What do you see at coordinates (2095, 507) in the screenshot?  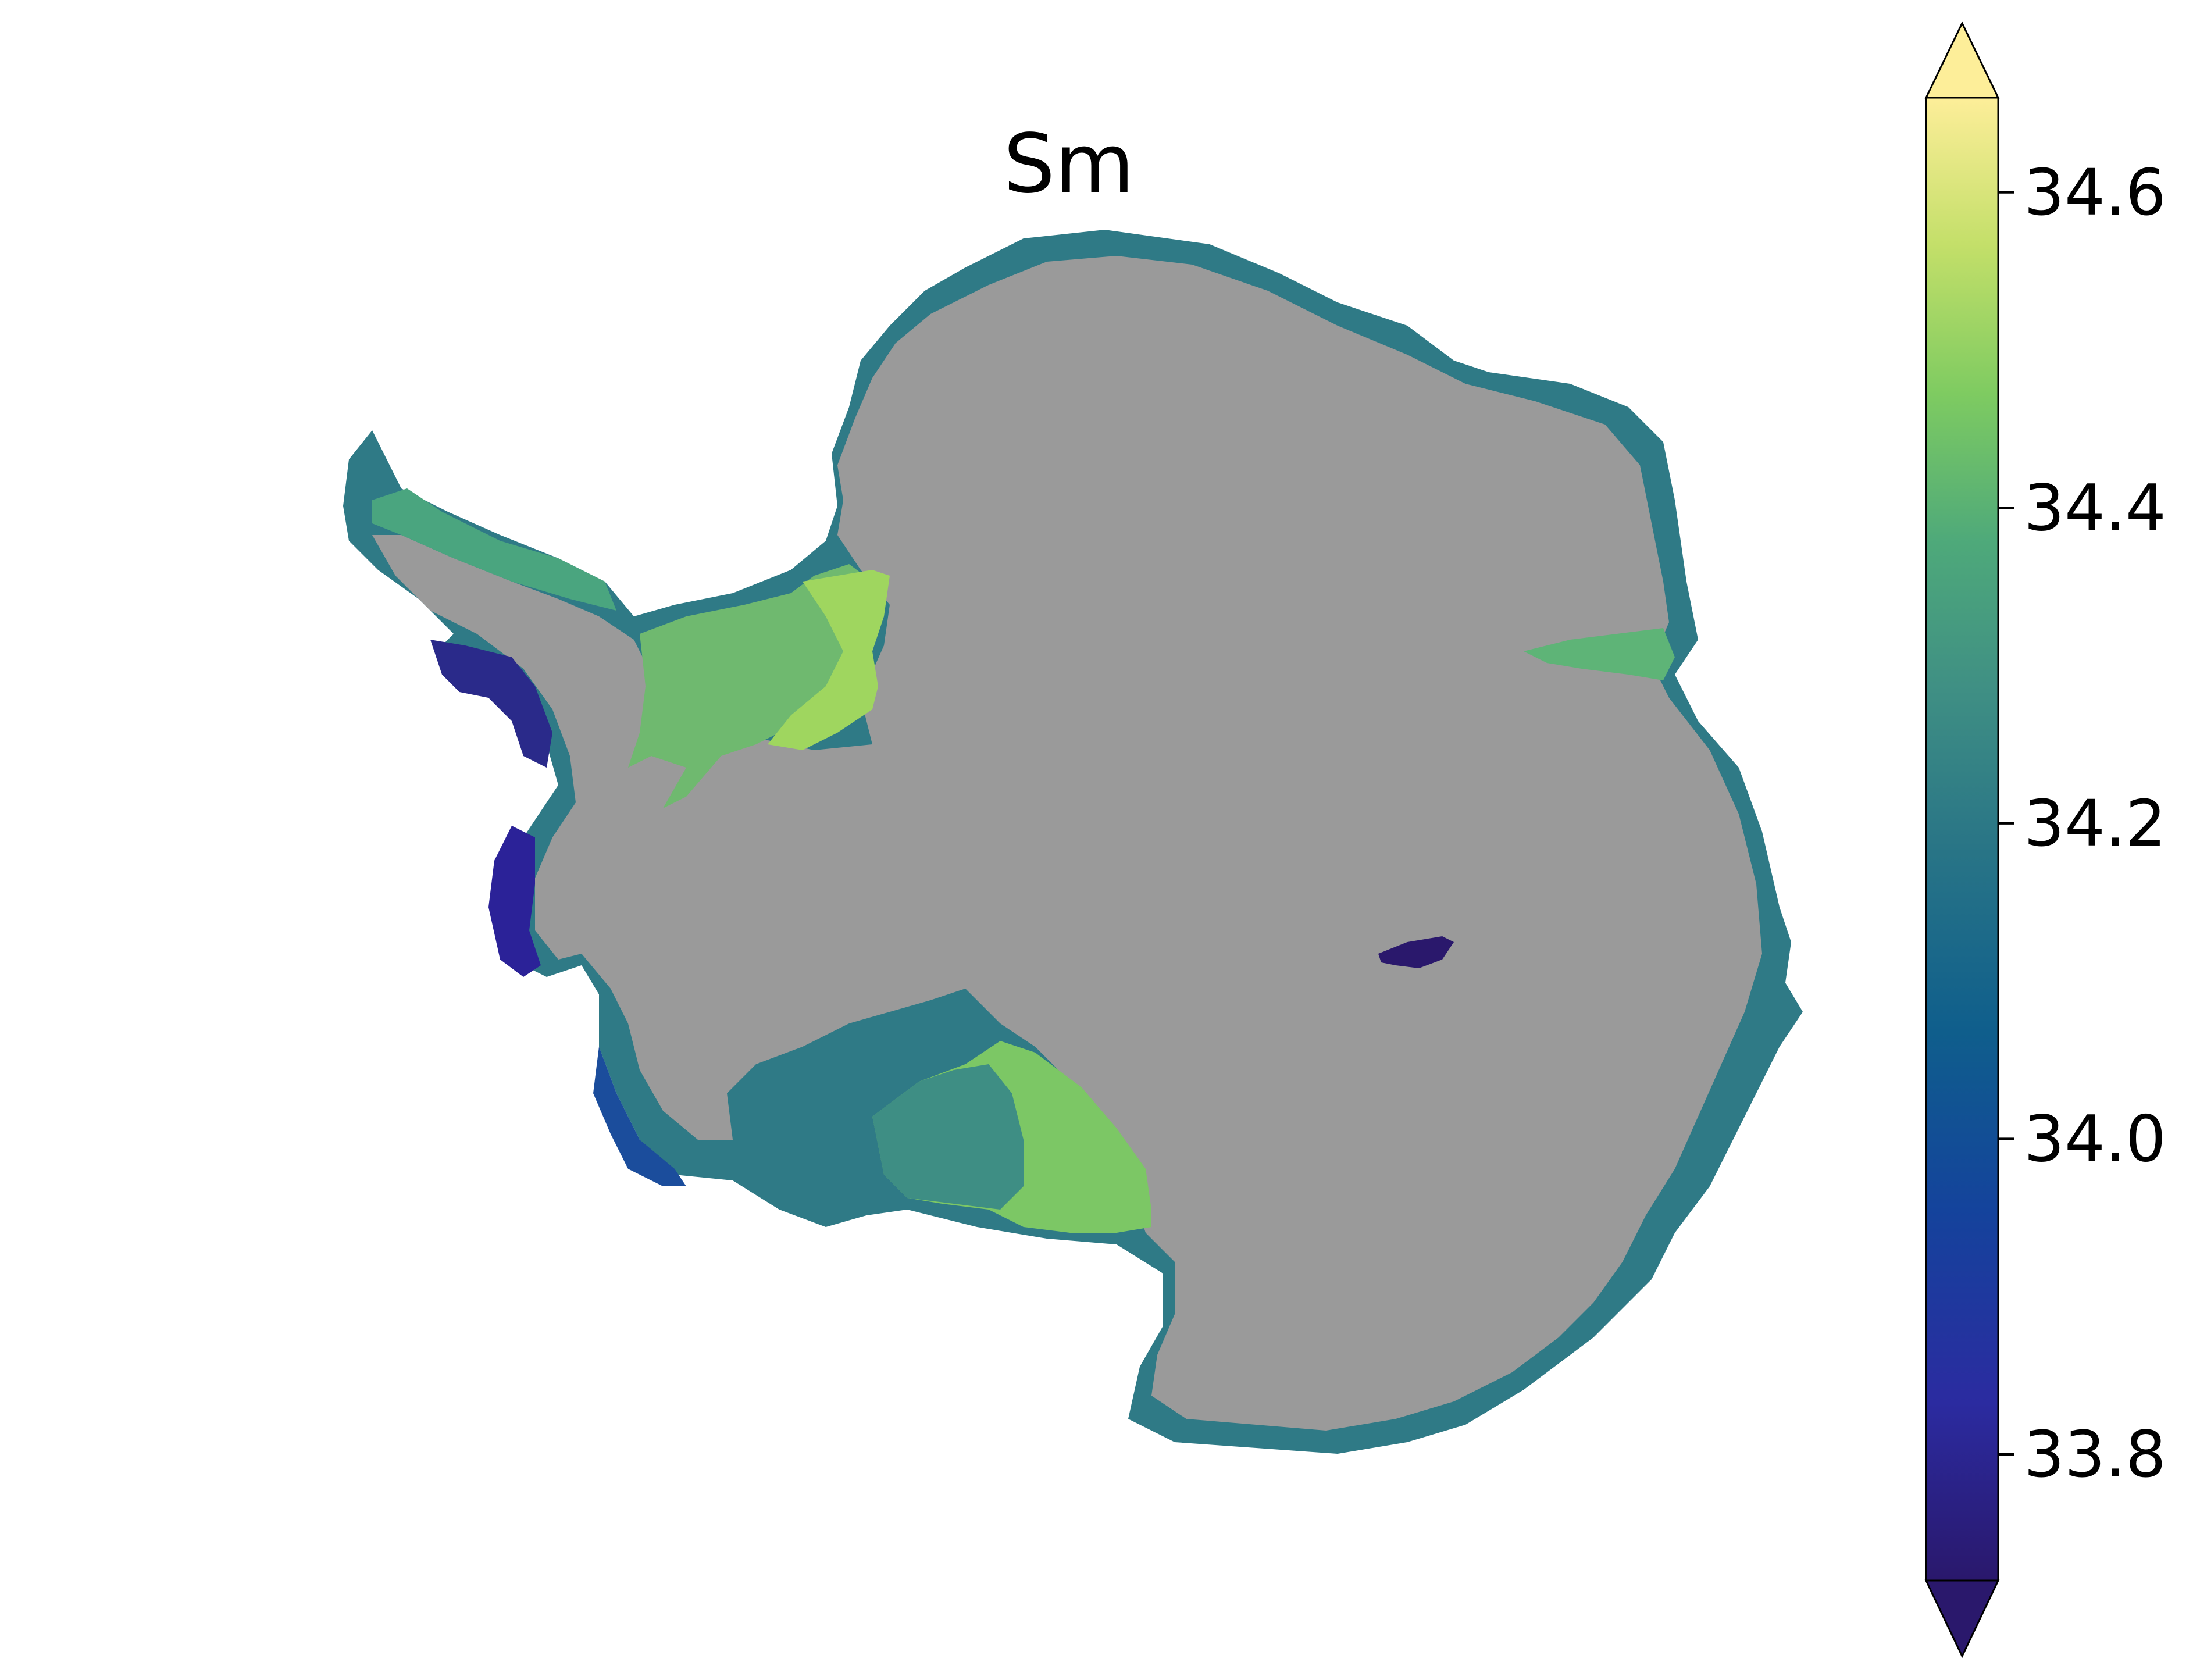 I see `colorbar-tick-label: 34.4` at bounding box center [2095, 507].